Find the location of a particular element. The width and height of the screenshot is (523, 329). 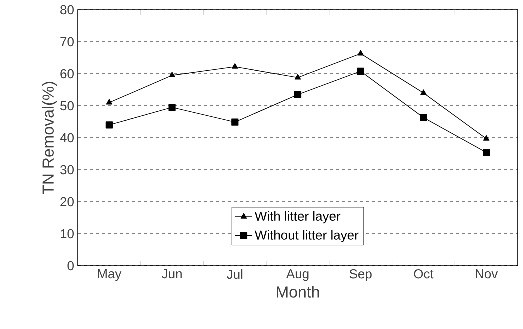

y-tick-label: 60 is located at coordinates (67, 74).